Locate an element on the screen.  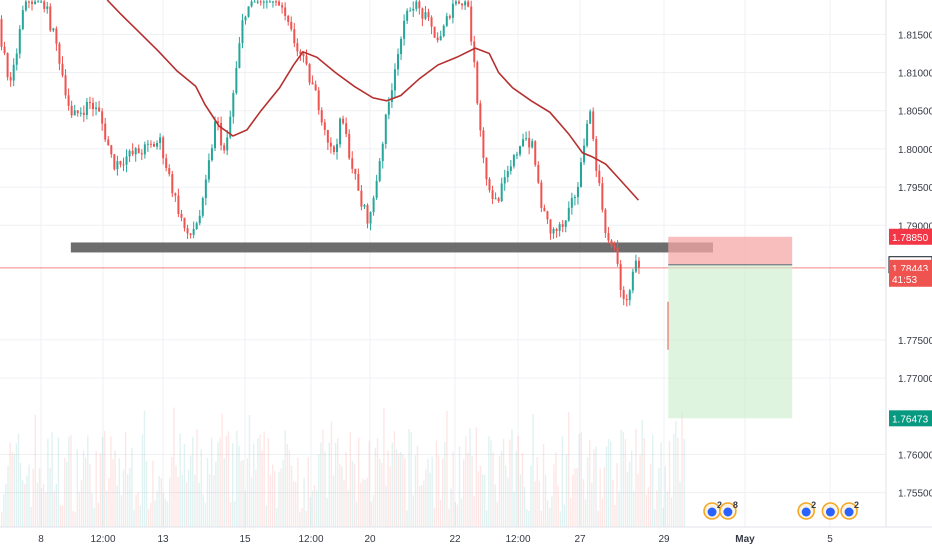
time-axis: 8 12:00 13 15 12:00 20 22 12:00 27 29 May 5 is located at coordinates (435, 539).